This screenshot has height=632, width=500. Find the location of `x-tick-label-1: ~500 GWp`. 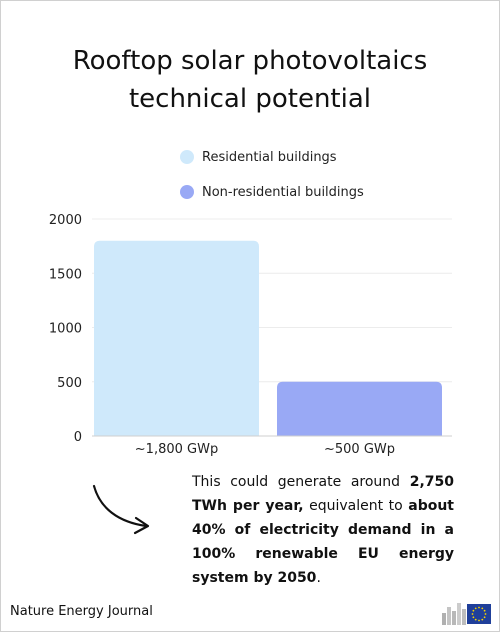

x-tick-label-1: ~500 GWp is located at coordinates (359, 449).